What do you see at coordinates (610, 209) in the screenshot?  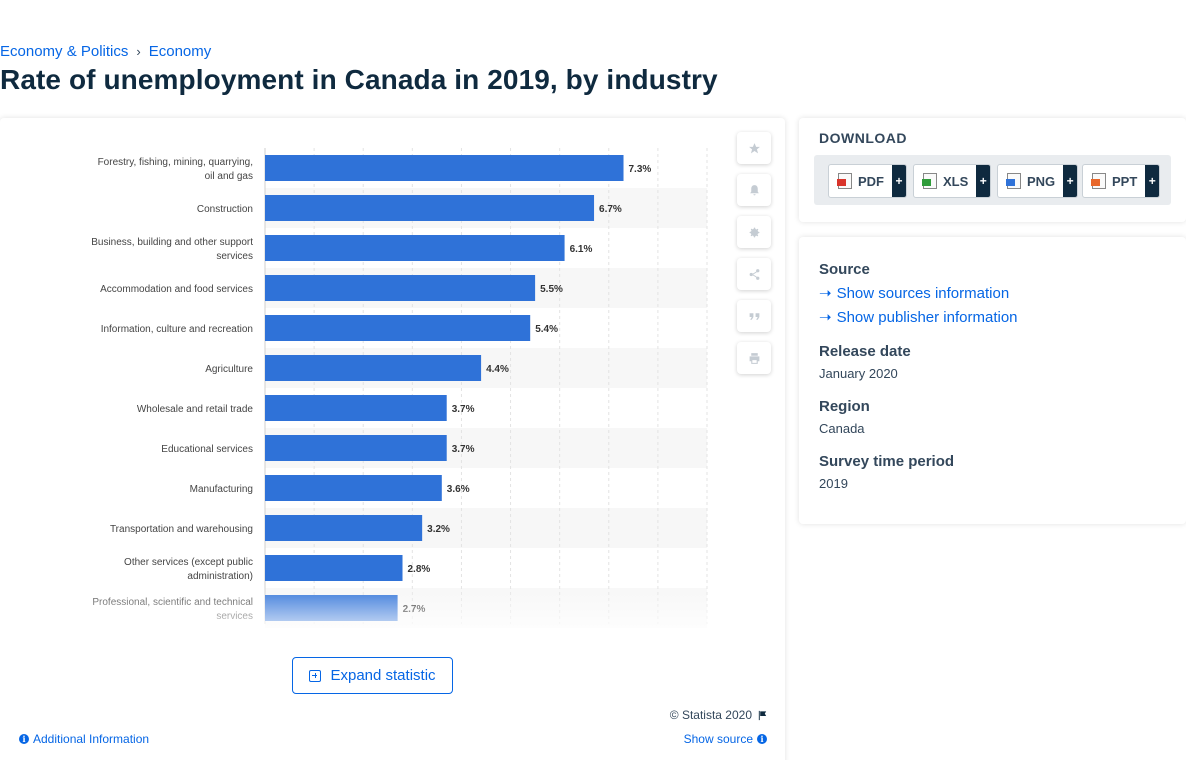 I see `bar-value-label: 6.7%` at bounding box center [610, 209].